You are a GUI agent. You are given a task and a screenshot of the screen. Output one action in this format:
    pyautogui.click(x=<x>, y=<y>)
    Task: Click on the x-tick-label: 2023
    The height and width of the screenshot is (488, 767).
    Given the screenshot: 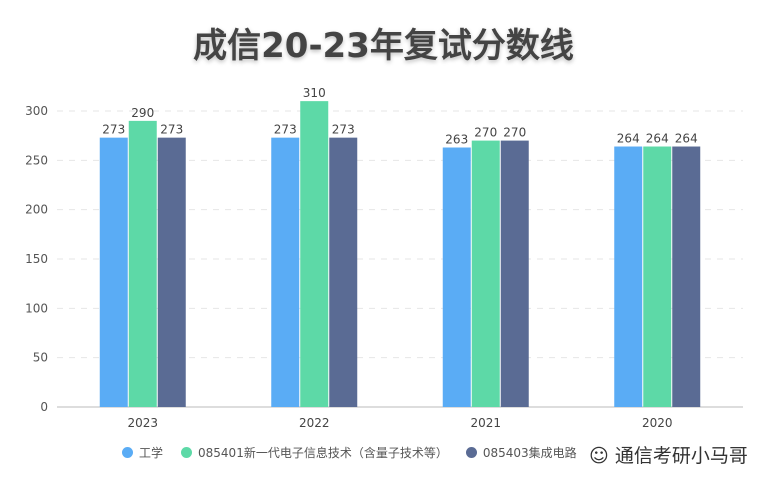 What is the action you would take?
    pyautogui.click(x=142, y=423)
    